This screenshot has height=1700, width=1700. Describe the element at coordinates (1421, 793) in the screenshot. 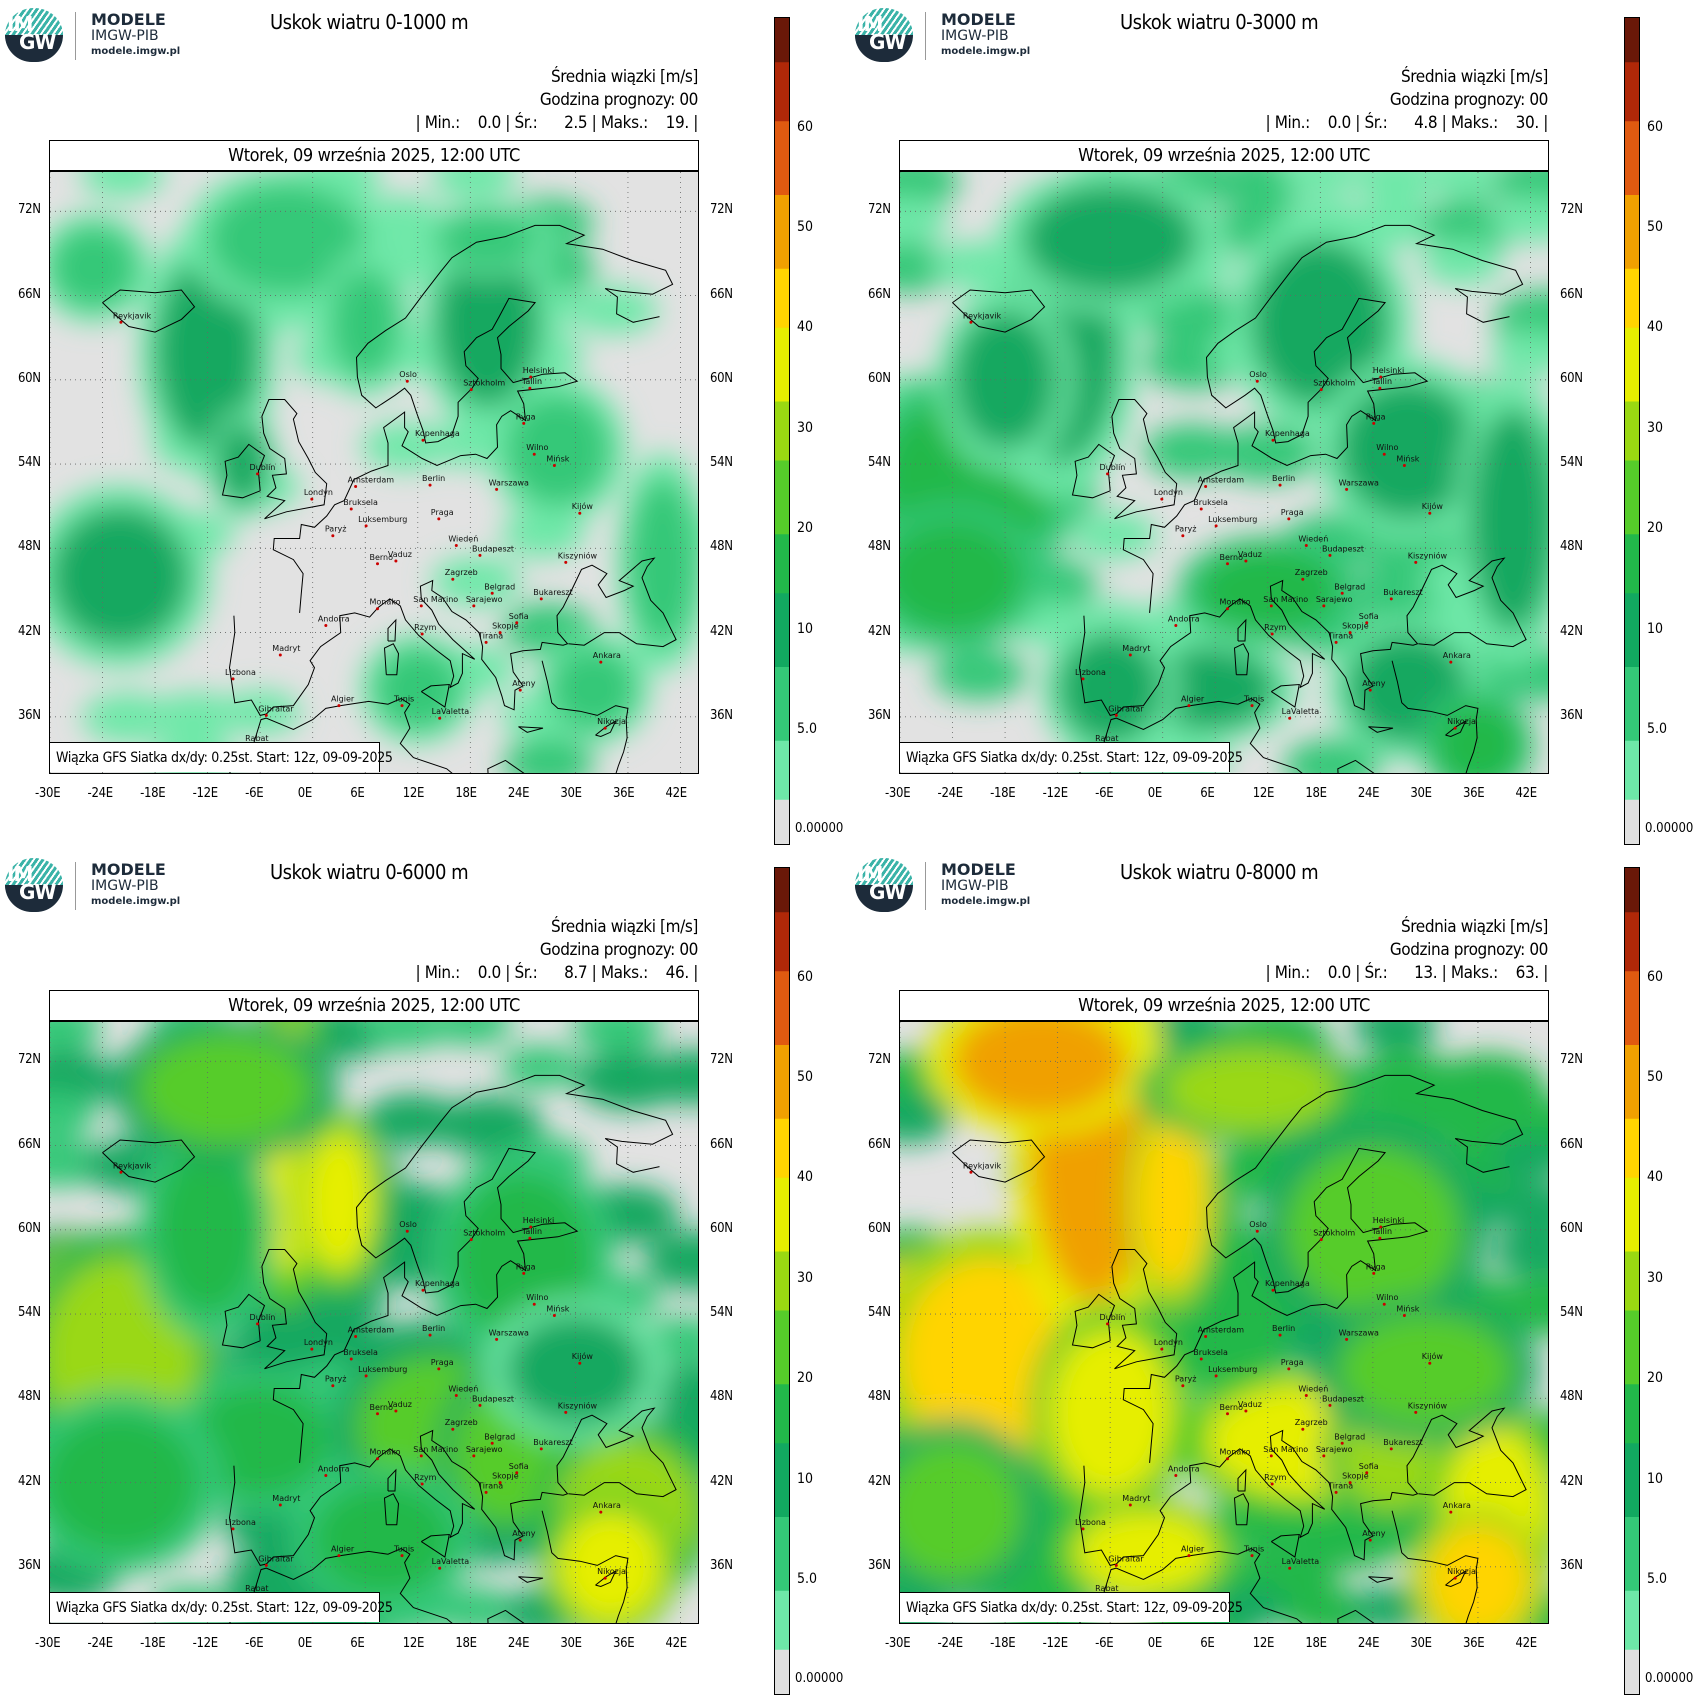

I see `lon-label: 30E` at that location.